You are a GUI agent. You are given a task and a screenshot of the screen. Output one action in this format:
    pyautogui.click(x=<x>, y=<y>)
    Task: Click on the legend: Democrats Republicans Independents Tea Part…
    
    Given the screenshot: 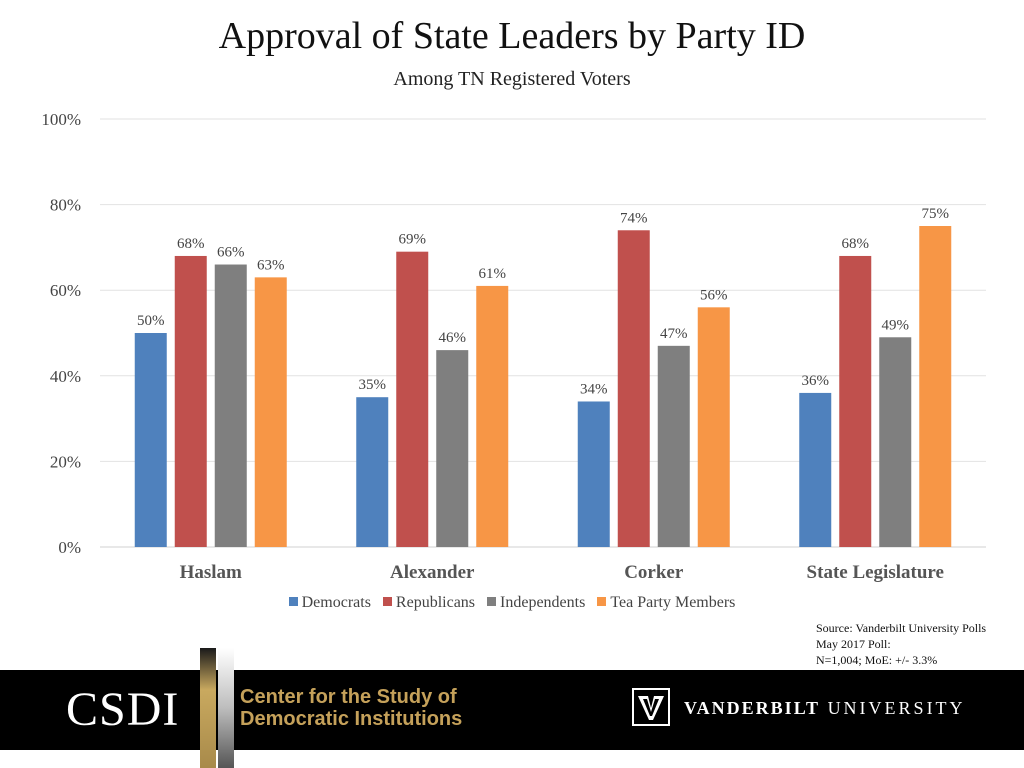 What is the action you would take?
    pyautogui.click(x=512, y=603)
    